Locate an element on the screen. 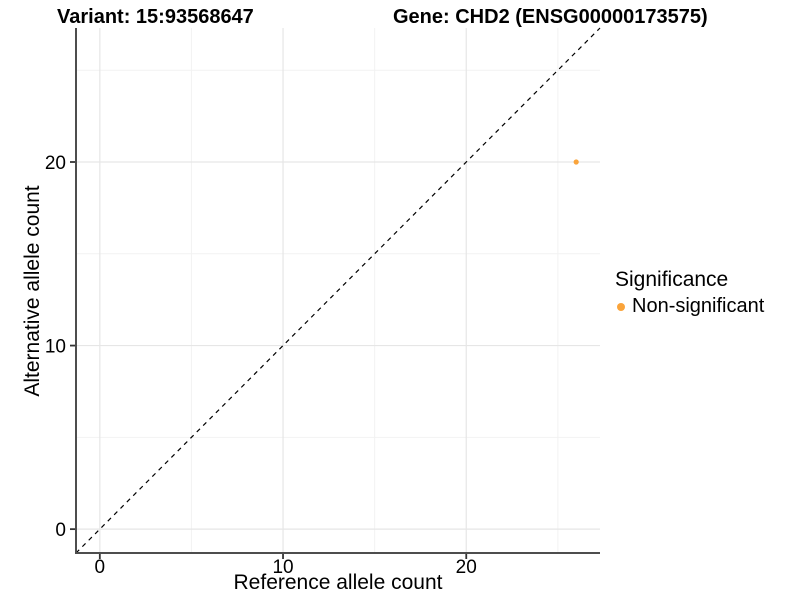 The height and width of the screenshot is (600, 800). gene-title: Gene: CHD2 (ENSG00000173575) is located at coordinates (550, 17).